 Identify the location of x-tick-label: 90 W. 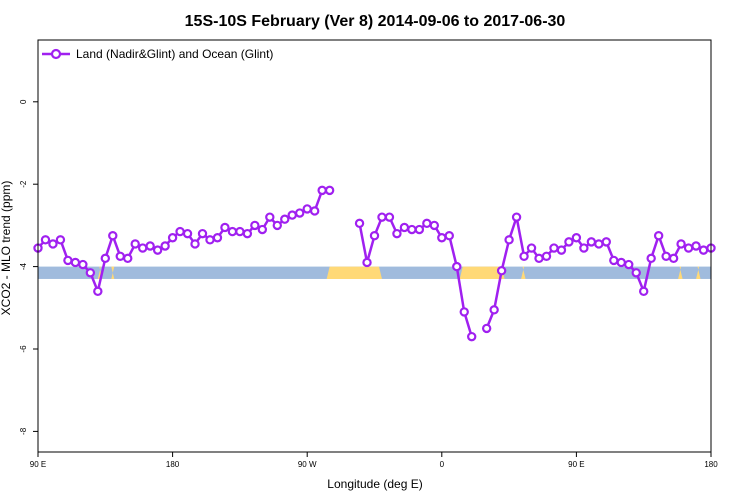
(307, 464).